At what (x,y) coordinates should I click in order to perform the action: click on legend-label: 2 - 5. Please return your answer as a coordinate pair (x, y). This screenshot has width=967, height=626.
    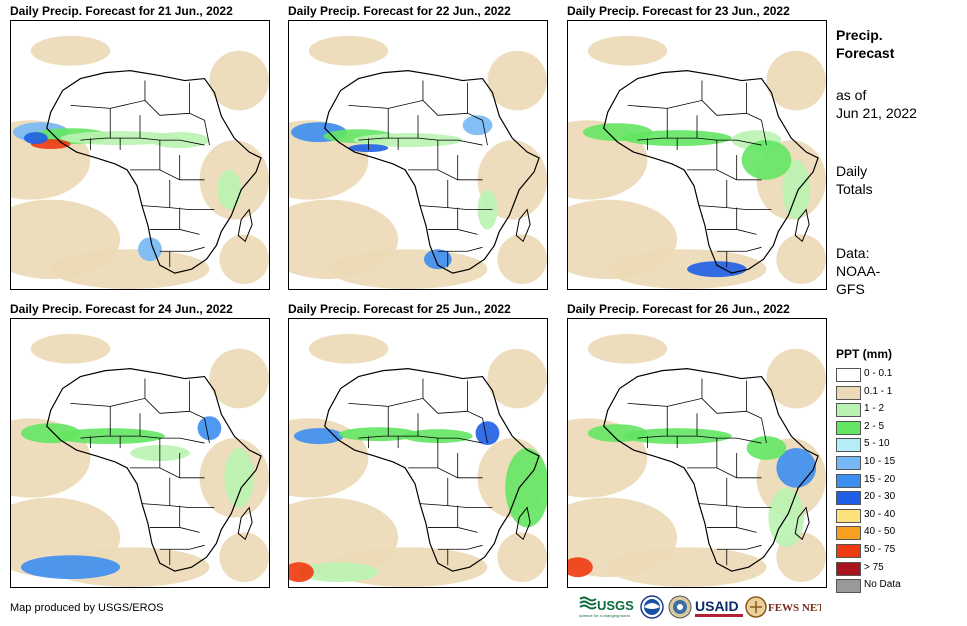
    Looking at the image, I should click on (874, 426).